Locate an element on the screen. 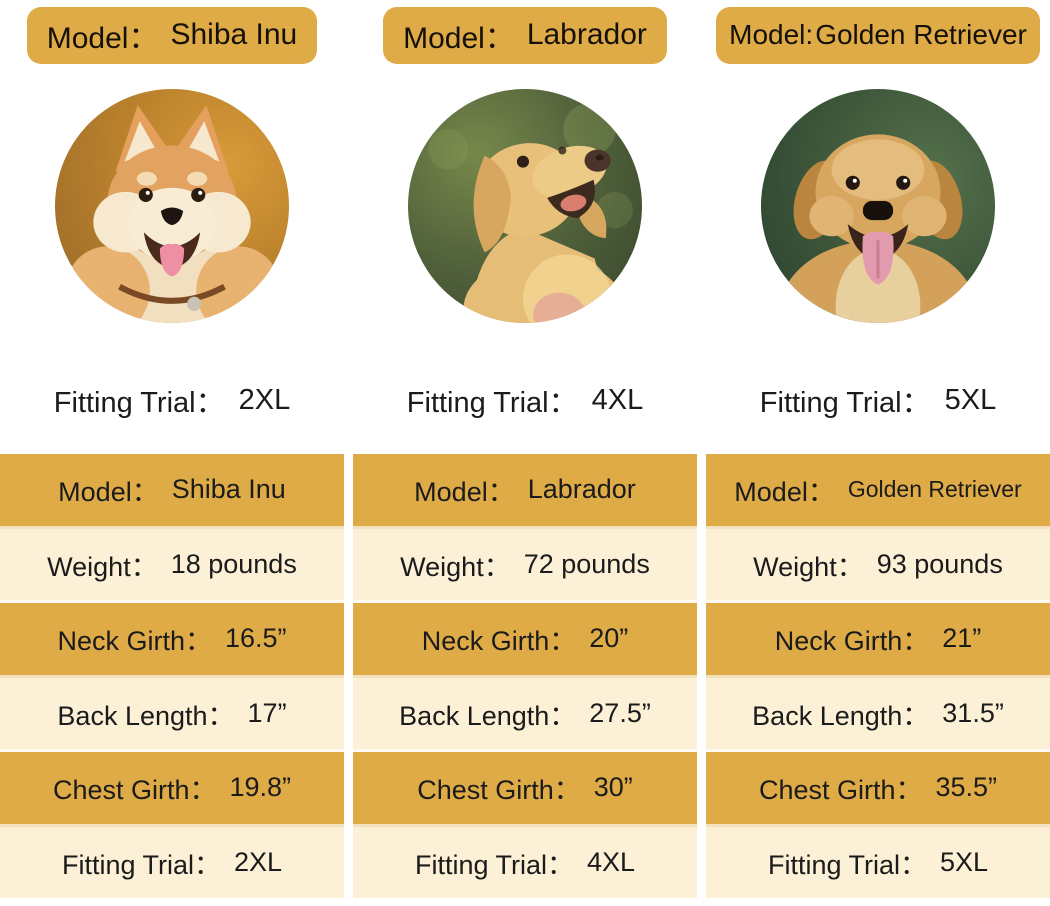 The height and width of the screenshot is (906, 1050). row-value: 5XL is located at coordinates (964, 861).